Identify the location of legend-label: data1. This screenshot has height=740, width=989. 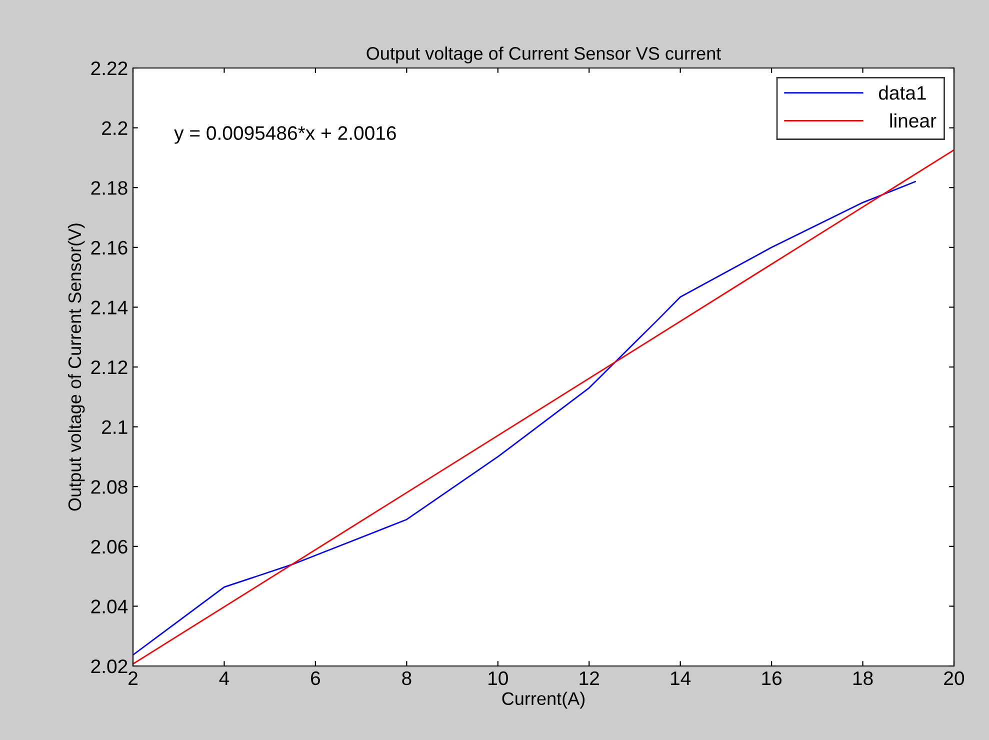
(902, 93).